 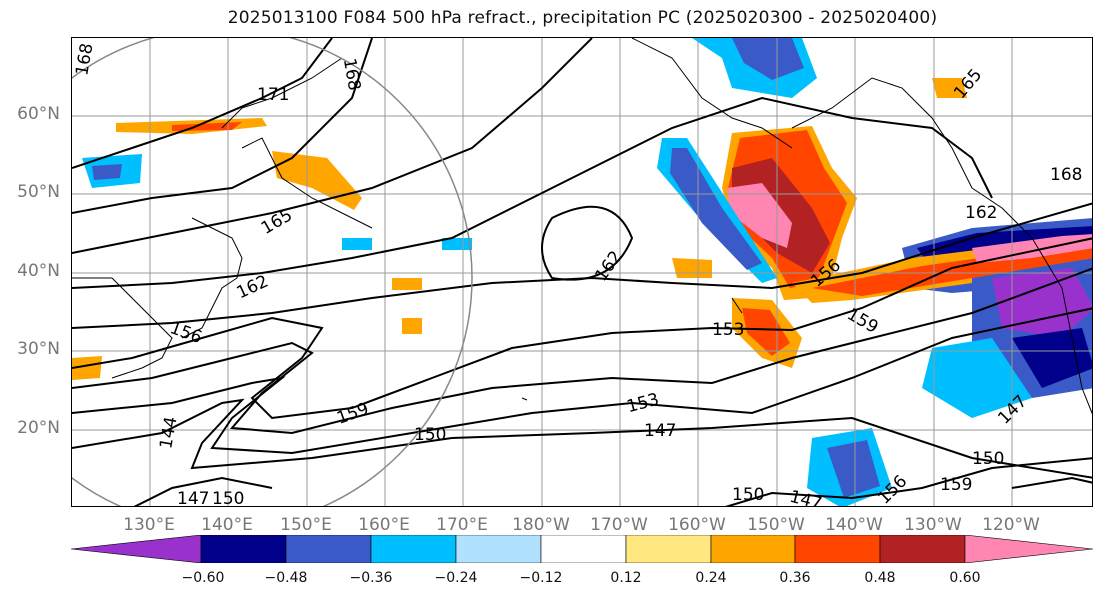 What do you see at coordinates (854, 525) in the screenshot?
I see `lon-label-140w: 140°W` at bounding box center [854, 525].